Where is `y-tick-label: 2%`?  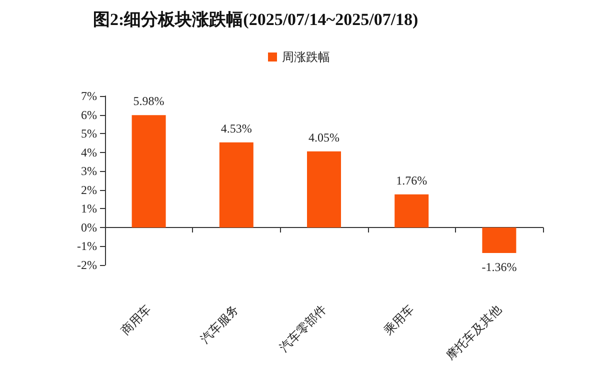 y-tick-label: 2% is located at coordinates (89, 189).